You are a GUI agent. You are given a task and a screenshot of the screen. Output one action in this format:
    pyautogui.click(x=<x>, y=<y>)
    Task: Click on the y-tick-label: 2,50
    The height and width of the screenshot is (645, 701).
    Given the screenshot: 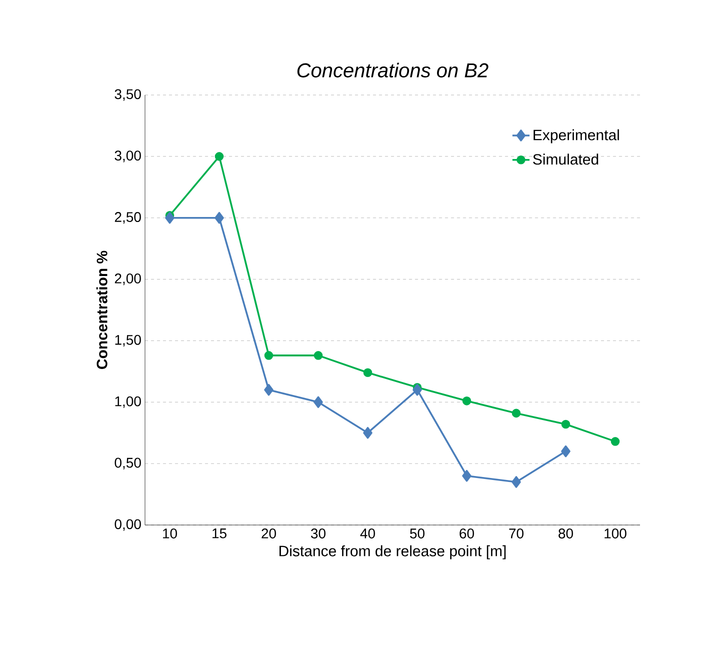 What is the action you would take?
    pyautogui.click(x=127, y=218)
    